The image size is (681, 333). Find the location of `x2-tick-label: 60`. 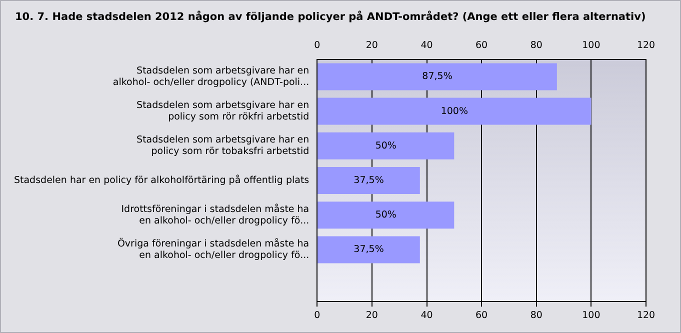

x2-tick-label: 60 is located at coordinates (482, 46).